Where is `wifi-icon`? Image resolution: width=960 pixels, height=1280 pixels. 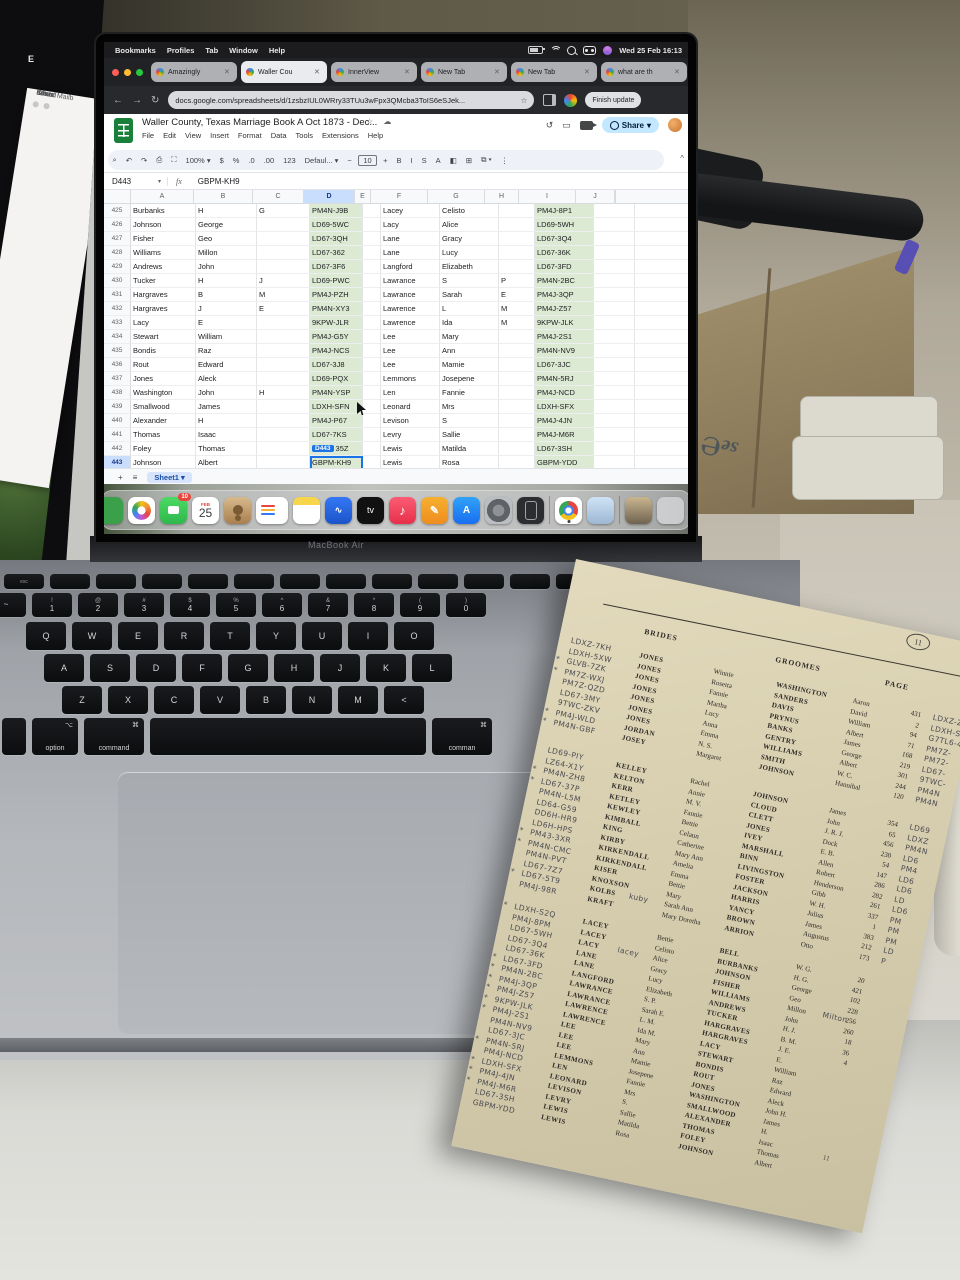
wifi-icon is located at coordinates (555, 50).